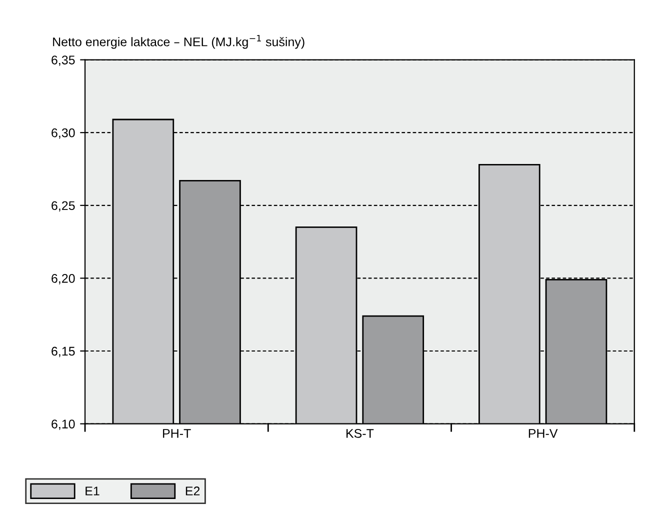 The height and width of the screenshot is (520, 654). Describe the element at coordinates (193, 491) in the screenshot. I see `legend-label: E2` at that location.